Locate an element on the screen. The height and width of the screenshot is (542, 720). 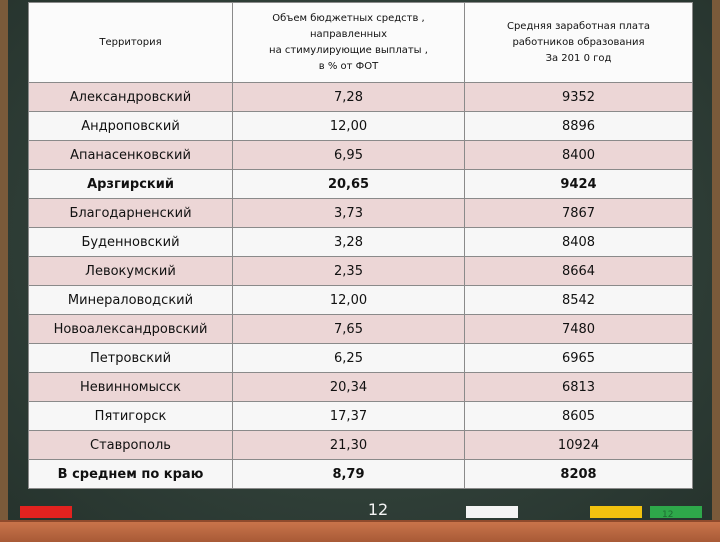
table-row: Левокумский 2,35 8664 is located at coordinates (360, 271).